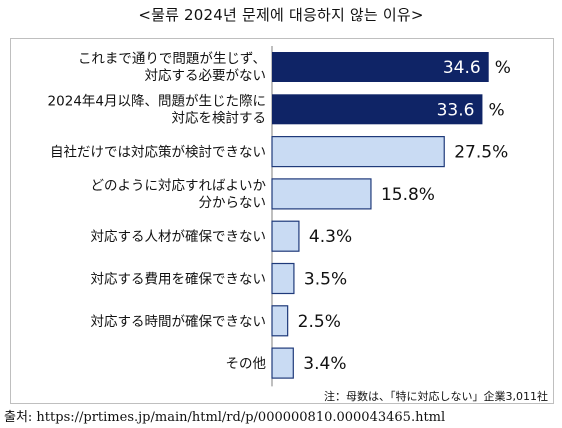 This screenshot has width=562, height=428. What do you see at coordinates (436, 396) in the screenshot?
I see `chart-note: 注：母数は、「特に対応しない」企業3,011社` at bounding box center [436, 396].